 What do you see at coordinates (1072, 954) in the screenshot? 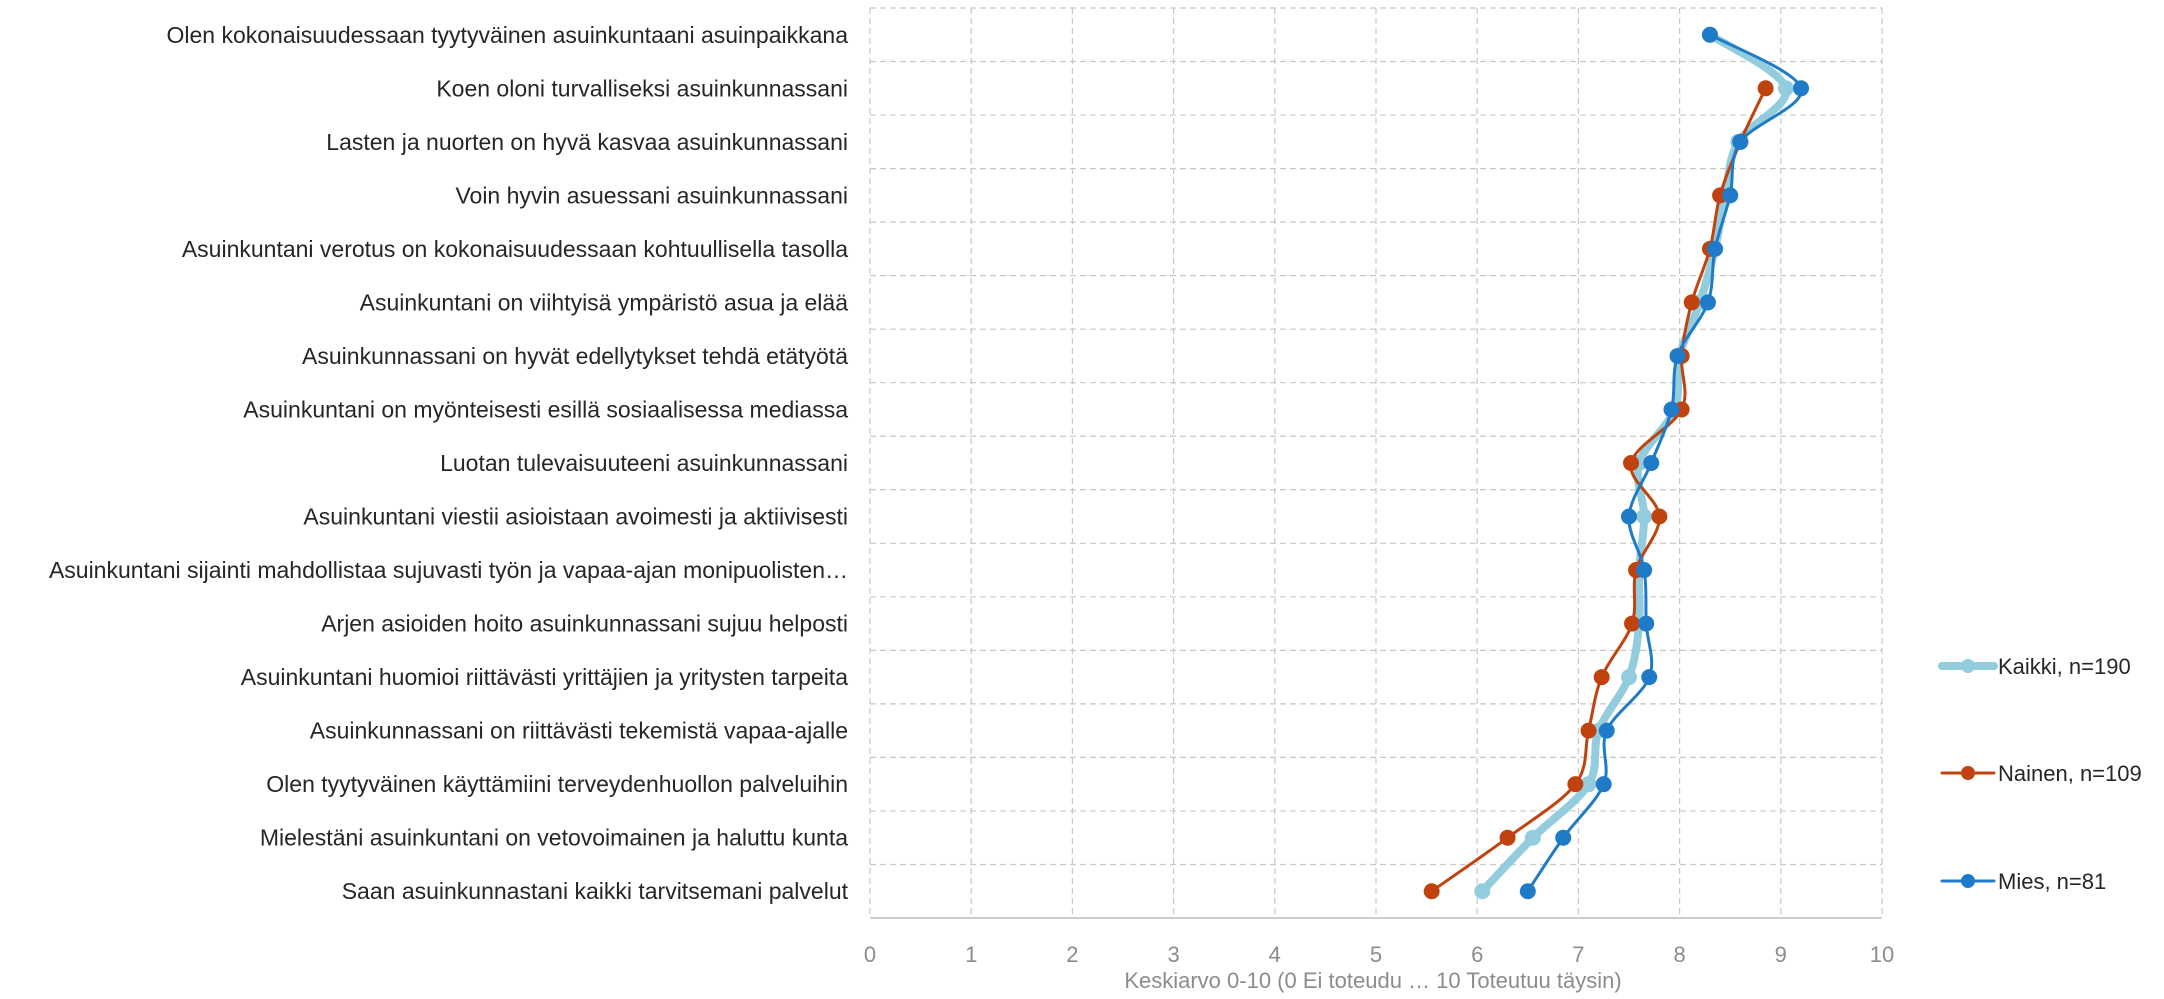
I see `x-tick-label: 2` at bounding box center [1072, 954].